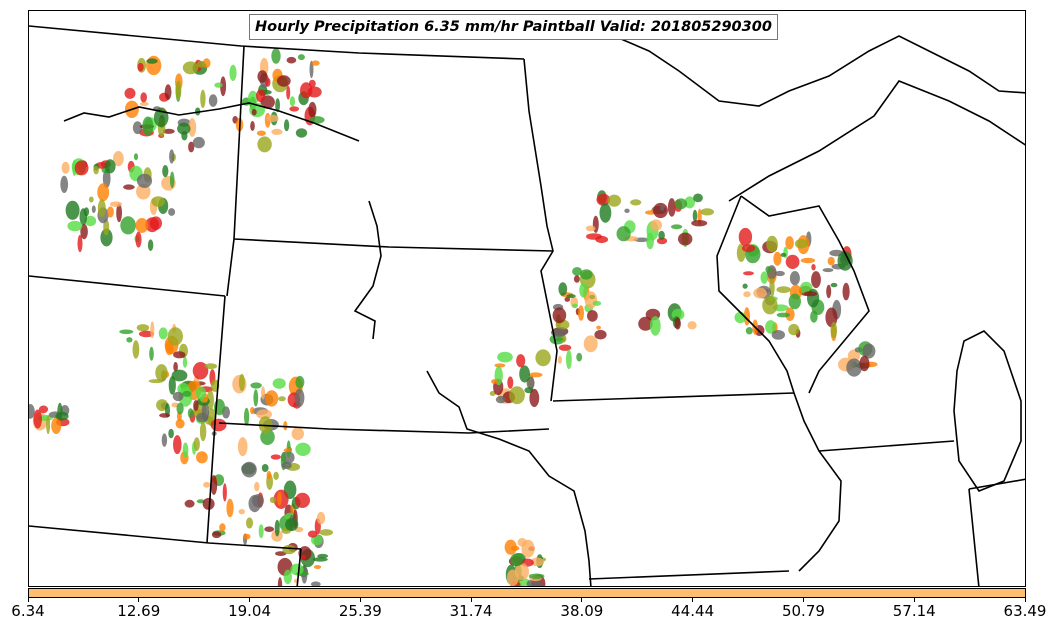 This screenshot has width=1060, height=633. Describe the element at coordinates (277, 42) in the screenshot. I see `border-montana-south` at that location.